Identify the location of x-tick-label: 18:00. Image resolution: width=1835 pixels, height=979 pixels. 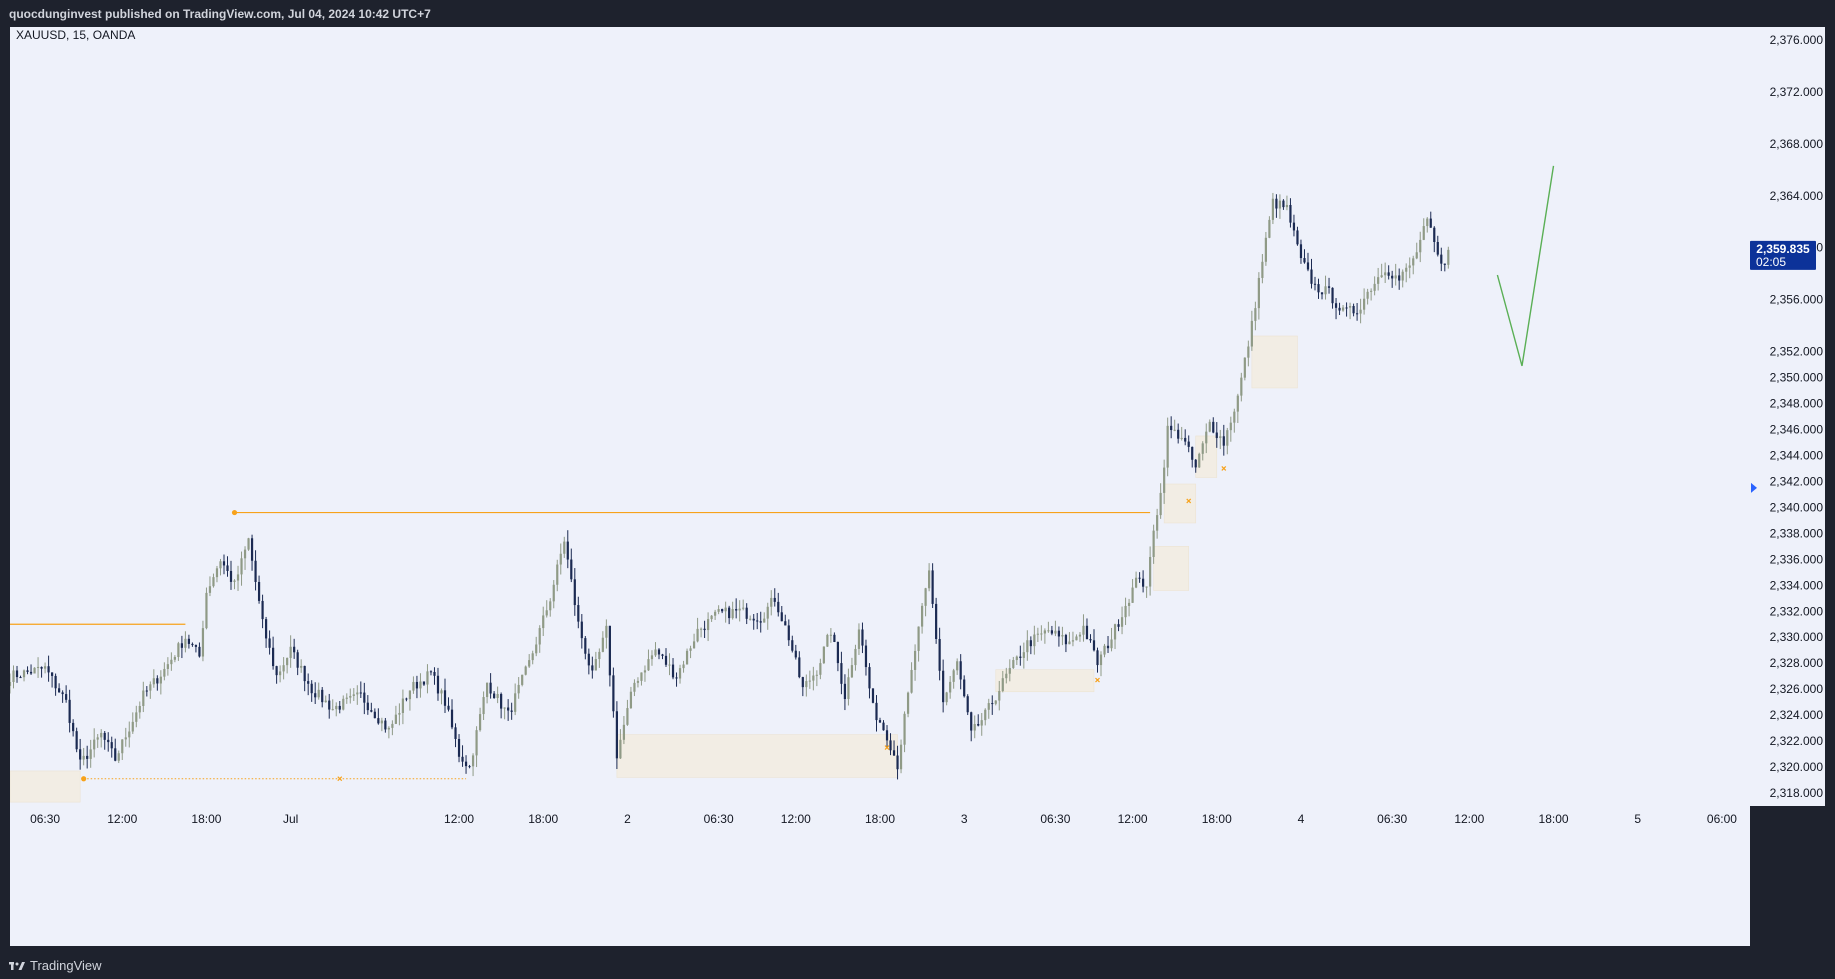
(1554, 819).